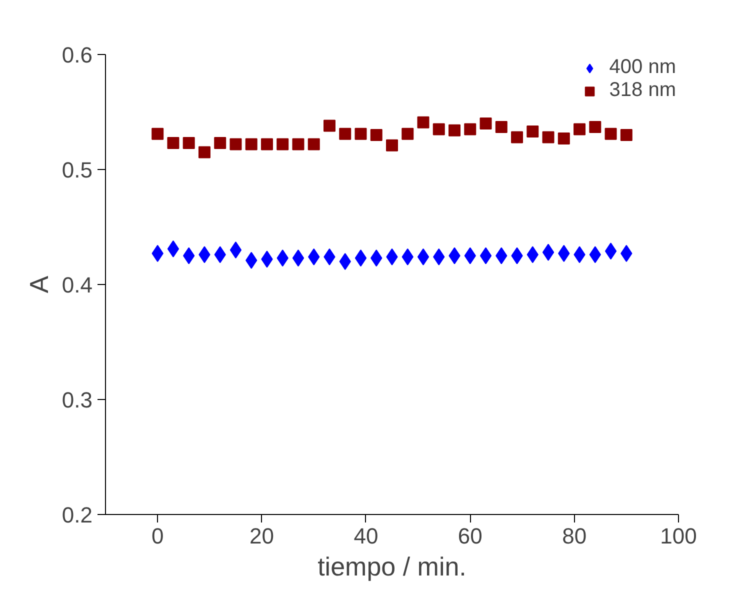 The width and height of the screenshot is (743, 614). Describe the element at coordinates (77, 515) in the screenshot. I see `y-tick-label: 0.2` at that location.